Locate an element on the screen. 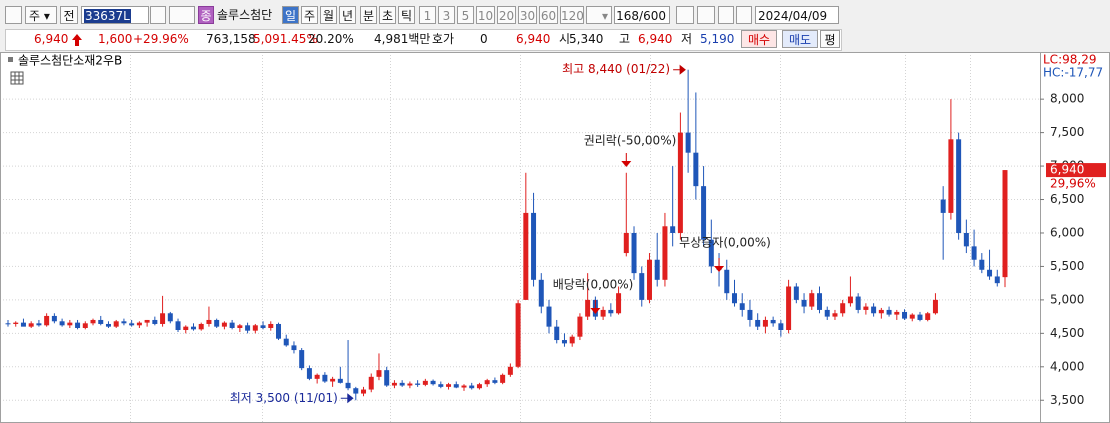  period-button: 일 is located at coordinates (290, 15).